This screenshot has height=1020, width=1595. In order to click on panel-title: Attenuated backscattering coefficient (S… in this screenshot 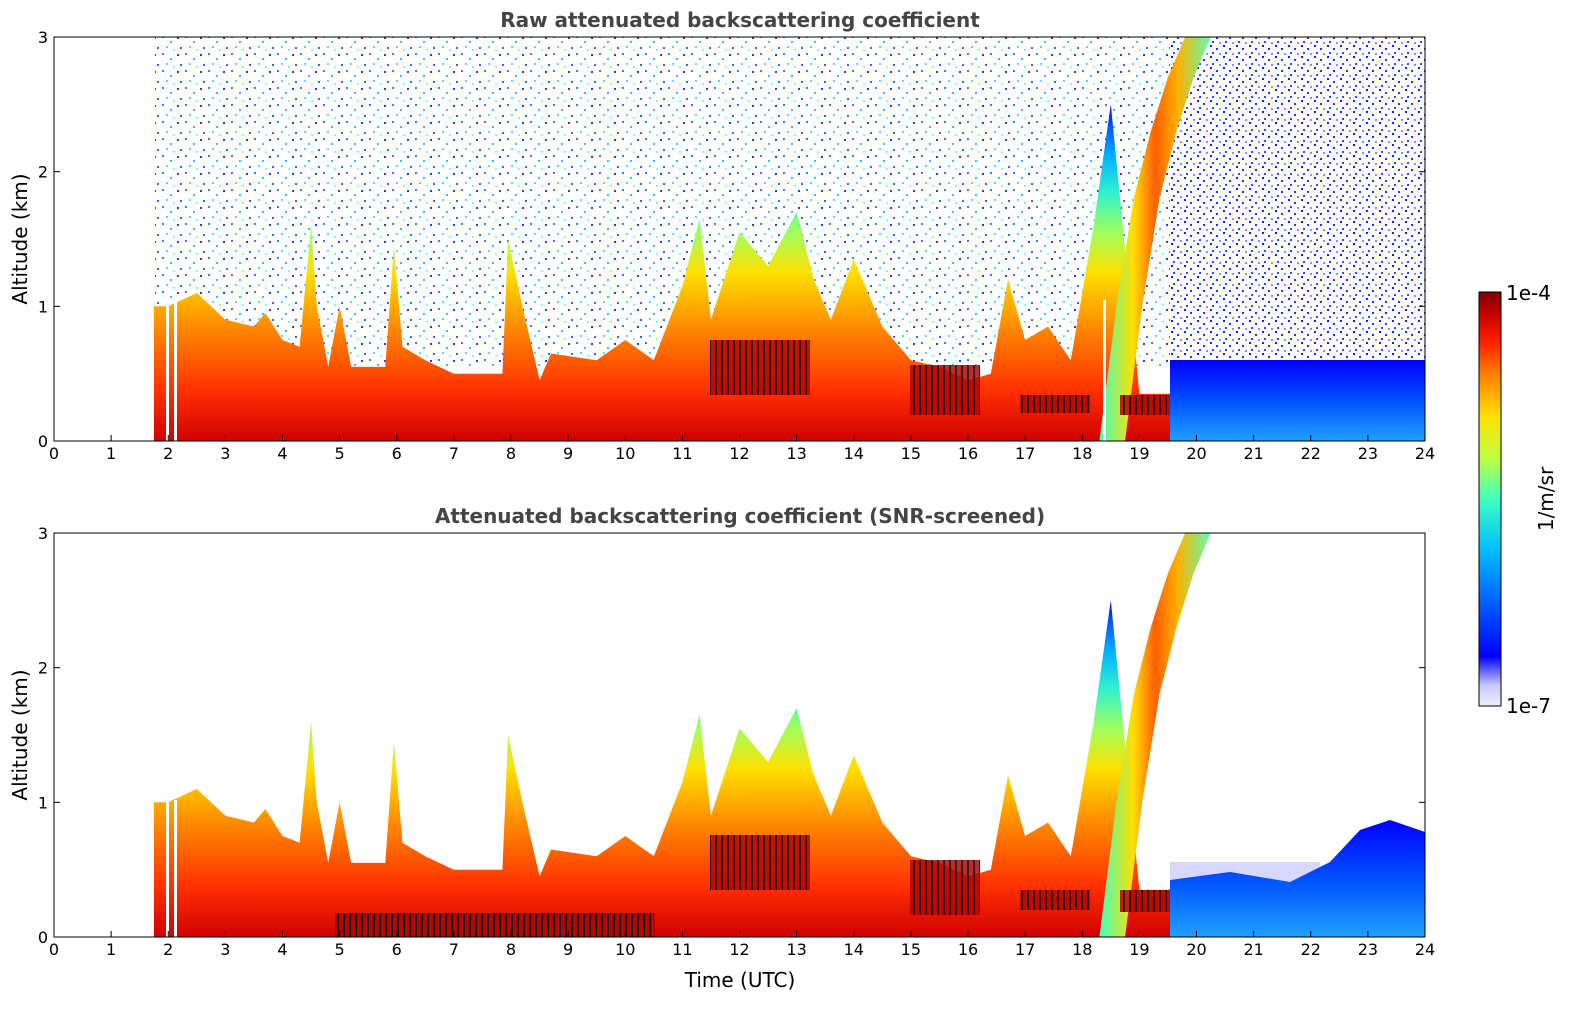, I will do `click(740, 516)`.